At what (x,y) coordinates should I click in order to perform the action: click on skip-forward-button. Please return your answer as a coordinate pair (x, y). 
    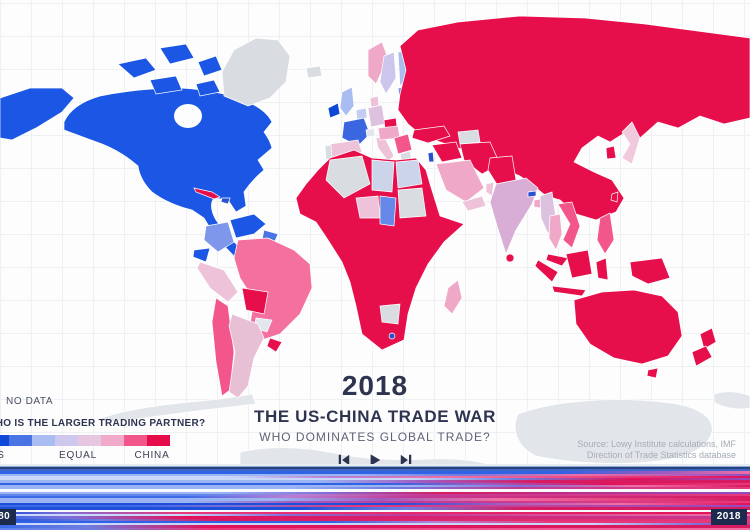
    Looking at the image, I should click on (406, 460).